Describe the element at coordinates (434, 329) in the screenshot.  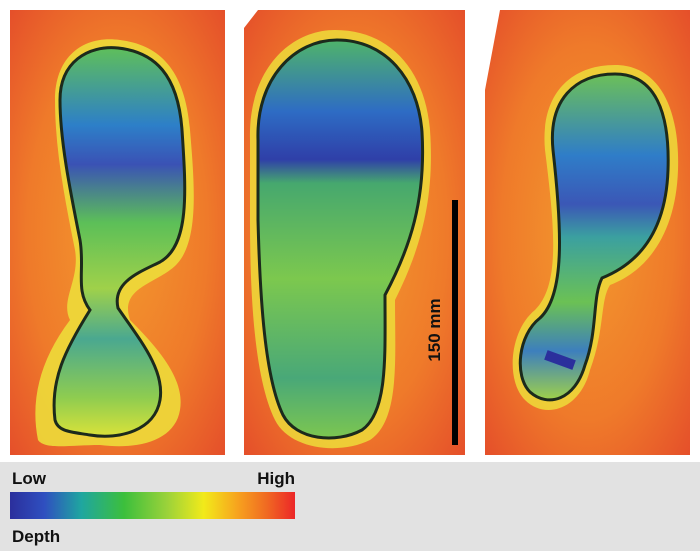
I see `scale-bar-label: 150 mm` at that location.